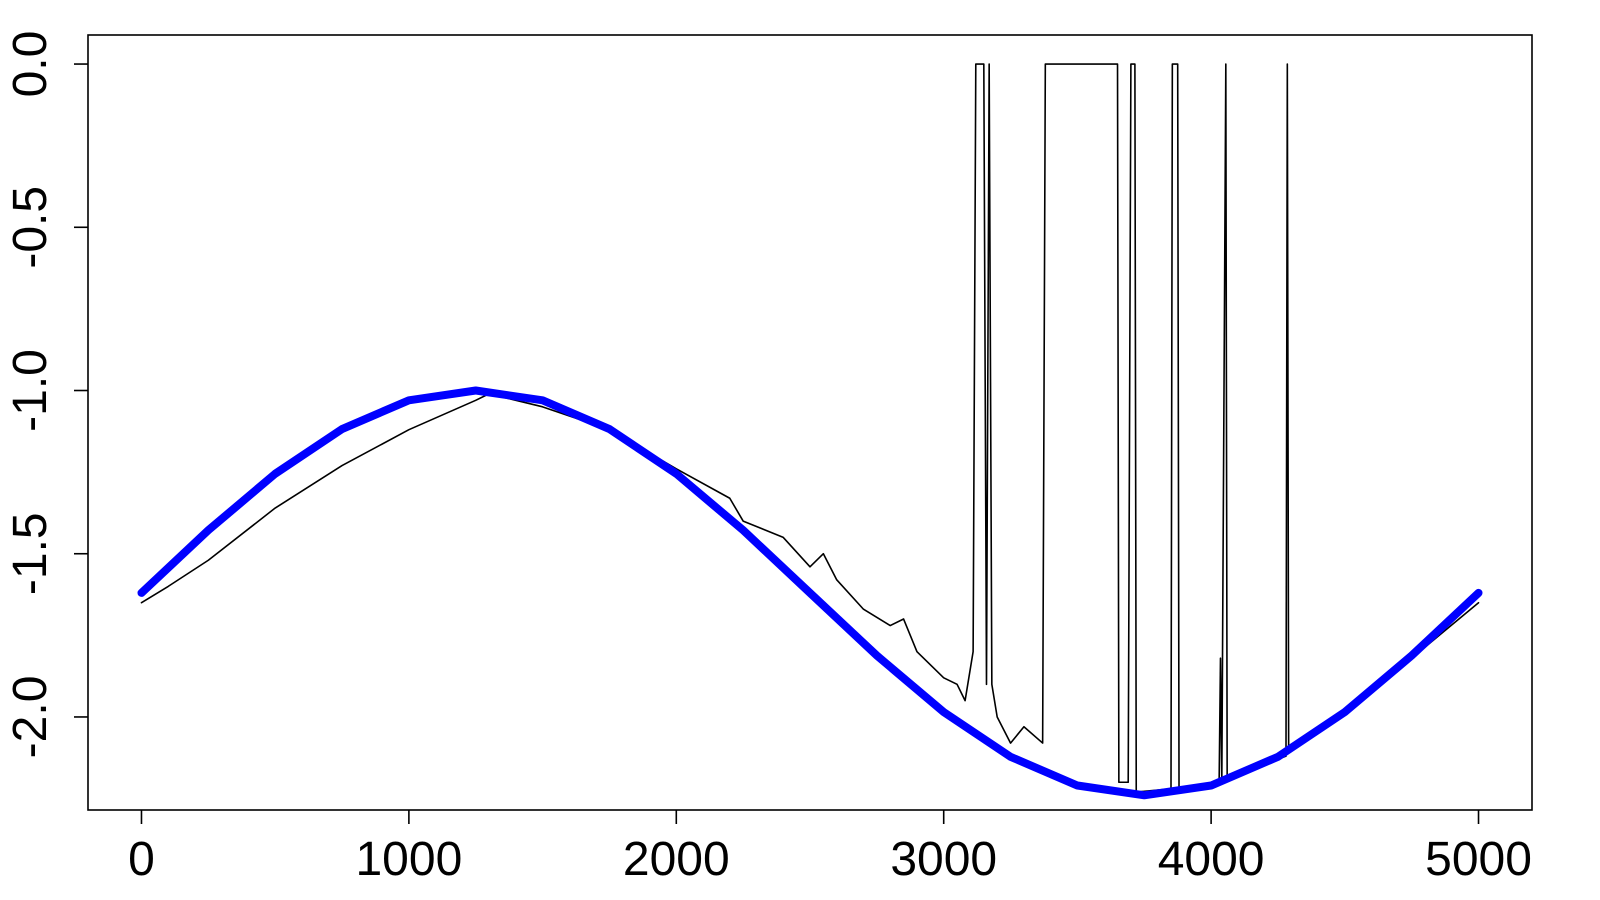  What do you see at coordinates (30, 717) in the screenshot?
I see `y-tick-label: -2.0` at bounding box center [30, 717].